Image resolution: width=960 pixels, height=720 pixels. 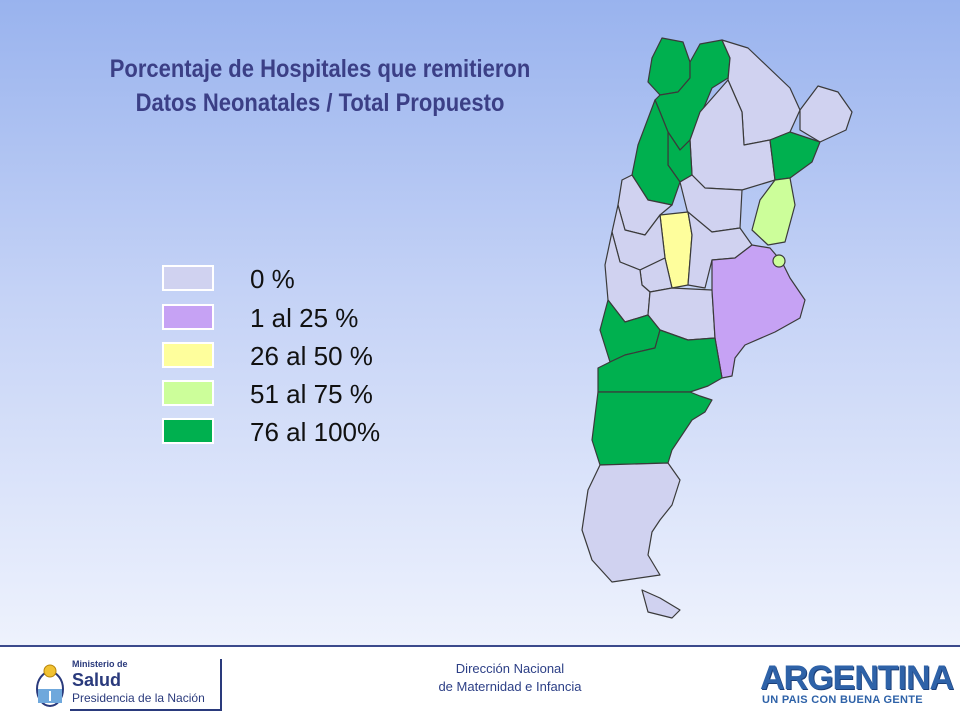 What do you see at coordinates (304, 318) in the screenshot?
I see `legend-label-1: 1 al 25 %` at bounding box center [304, 318].